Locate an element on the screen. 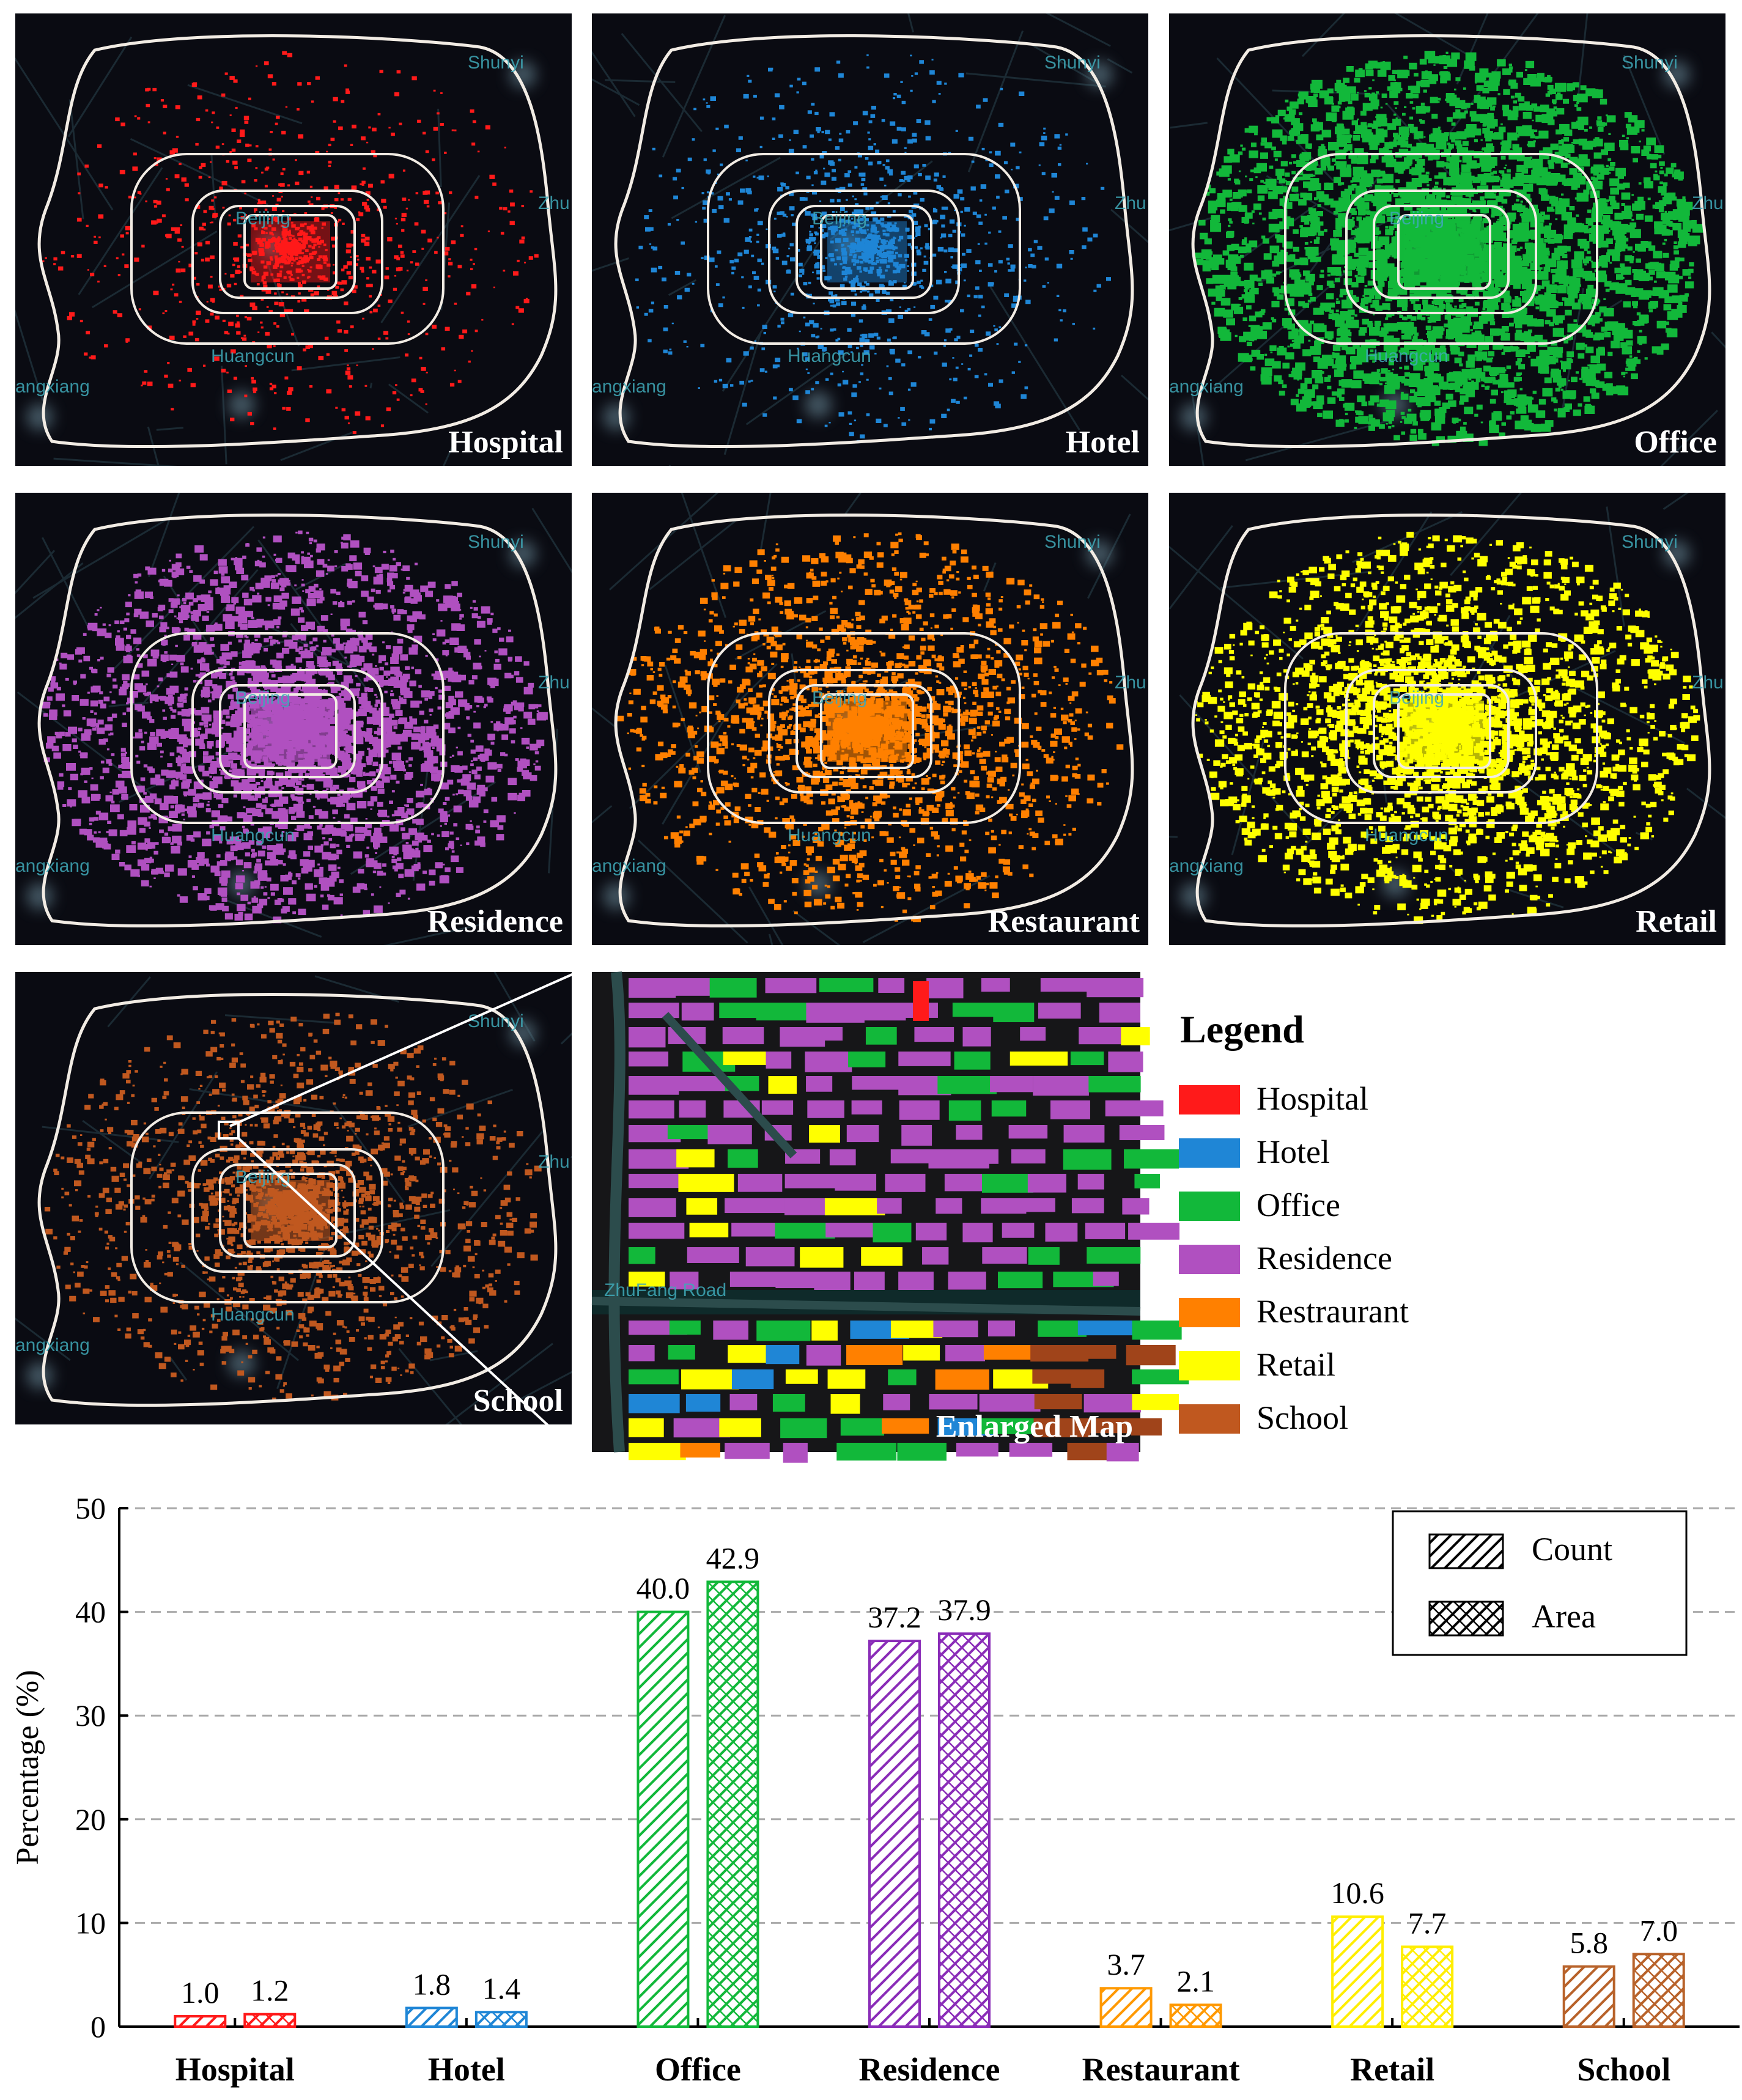 Image resolution: width=1742 pixels, height=2100 pixels. bar-count-restaurant is located at coordinates (1126, 2007).